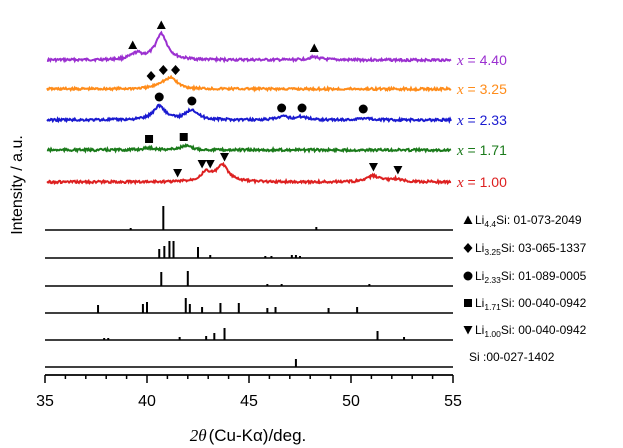  Describe the element at coordinates (147, 401) in the screenshot. I see `x-tick-label: 40` at that location.